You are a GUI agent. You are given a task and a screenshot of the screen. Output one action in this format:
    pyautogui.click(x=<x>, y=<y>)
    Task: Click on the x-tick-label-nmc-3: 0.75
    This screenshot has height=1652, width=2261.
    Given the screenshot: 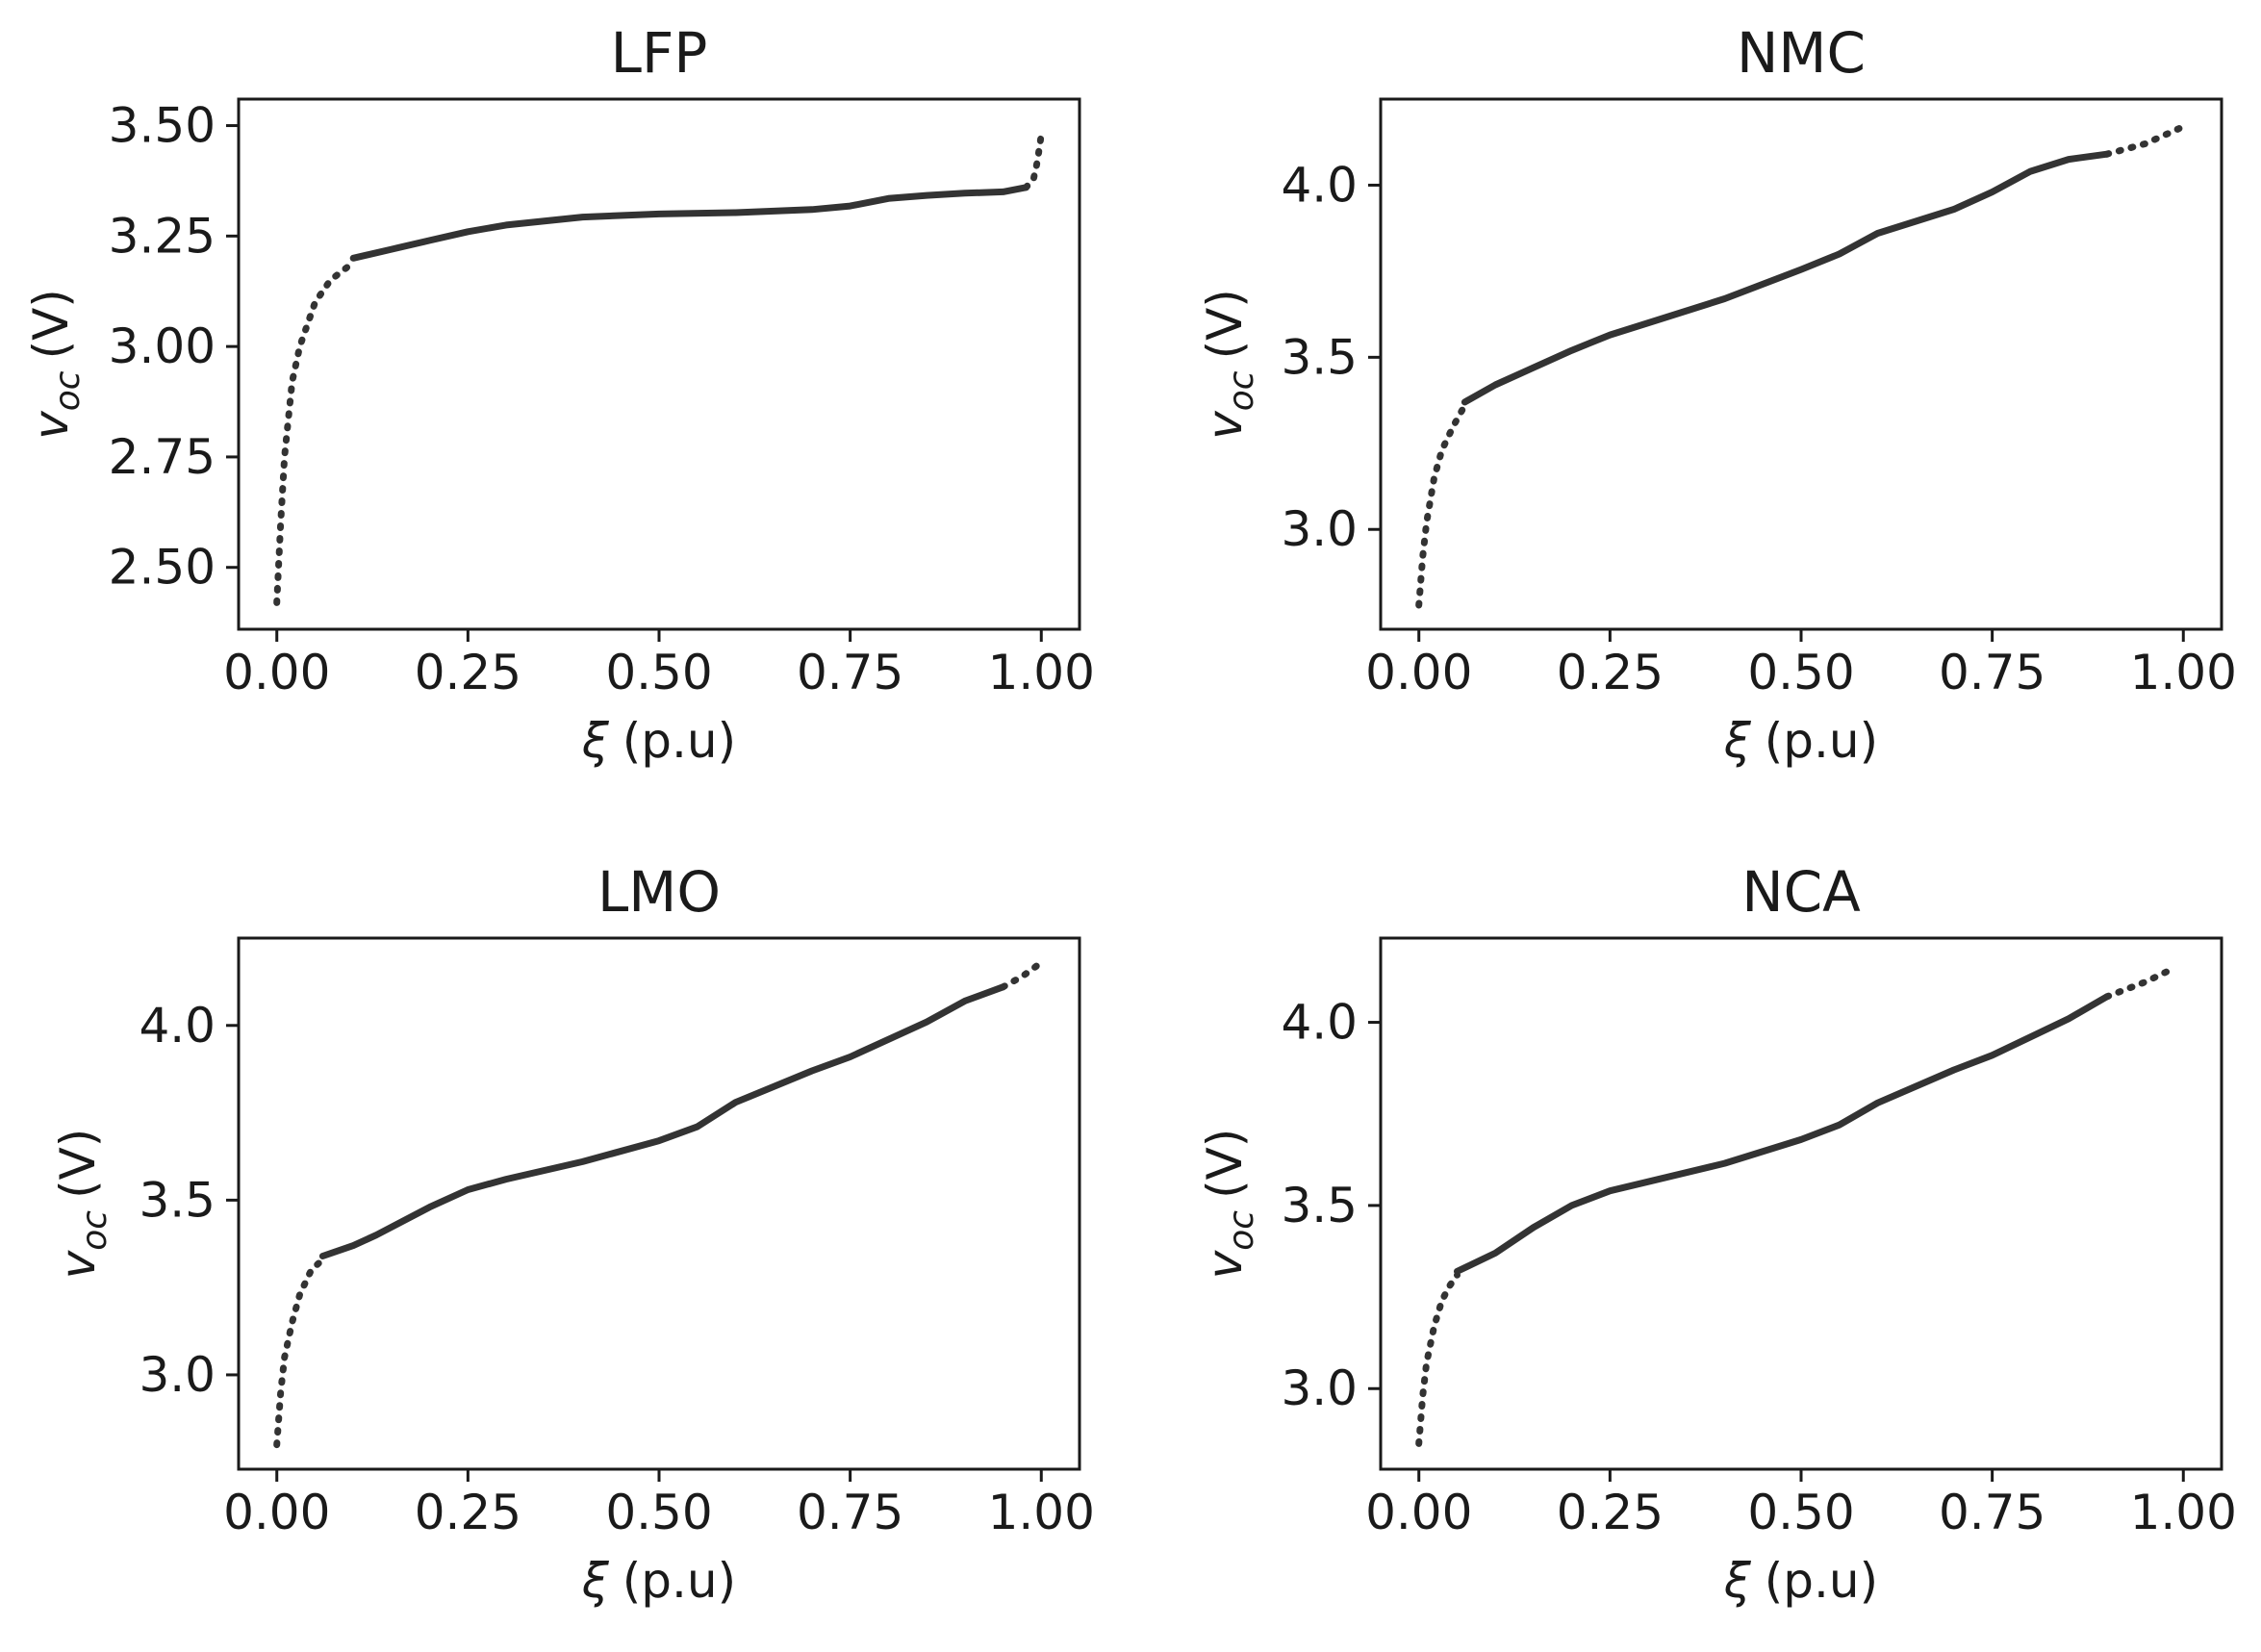 What is the action you would take?
    pyautogui.click(x=1992, y=672)
    